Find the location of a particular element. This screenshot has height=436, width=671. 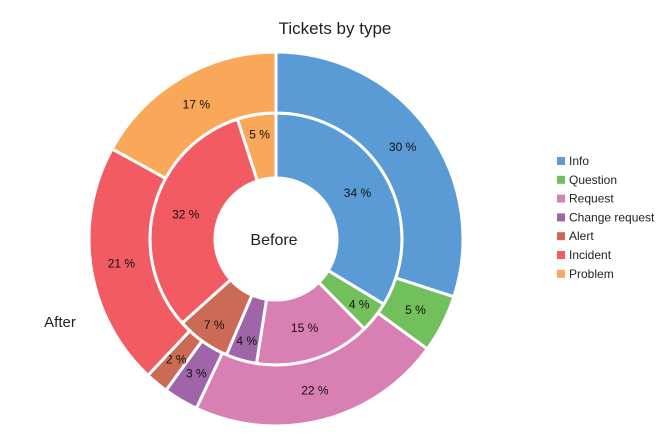

label-change-request-after: 3 % is located at coordinates (196, 374).